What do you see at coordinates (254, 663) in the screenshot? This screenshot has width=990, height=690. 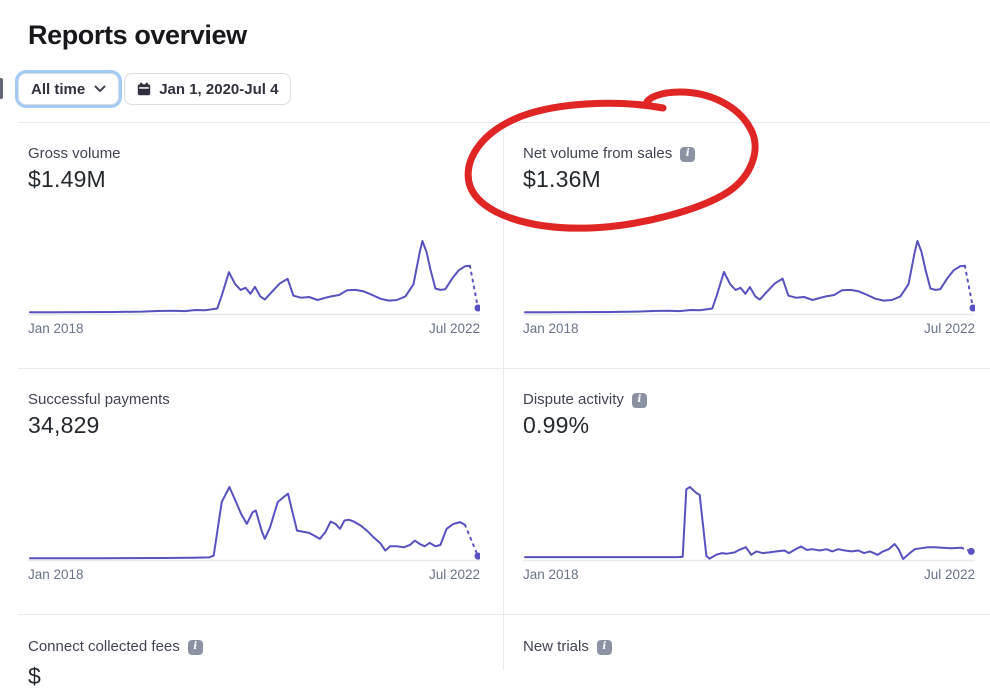 I see `metric-card-connect-collected-fees: Connect collected fees i $` at bounding box center [254, 663].